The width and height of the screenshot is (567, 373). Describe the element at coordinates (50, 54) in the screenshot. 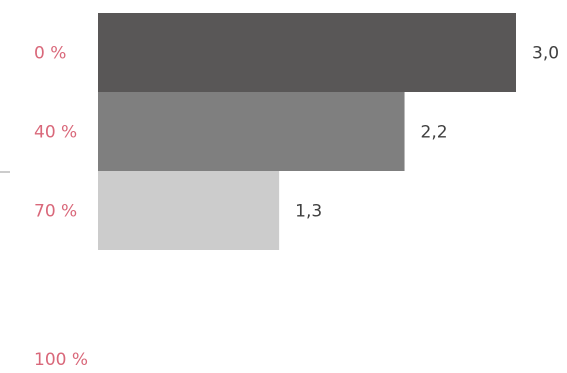

I see `category-label: 0 %` at that location.